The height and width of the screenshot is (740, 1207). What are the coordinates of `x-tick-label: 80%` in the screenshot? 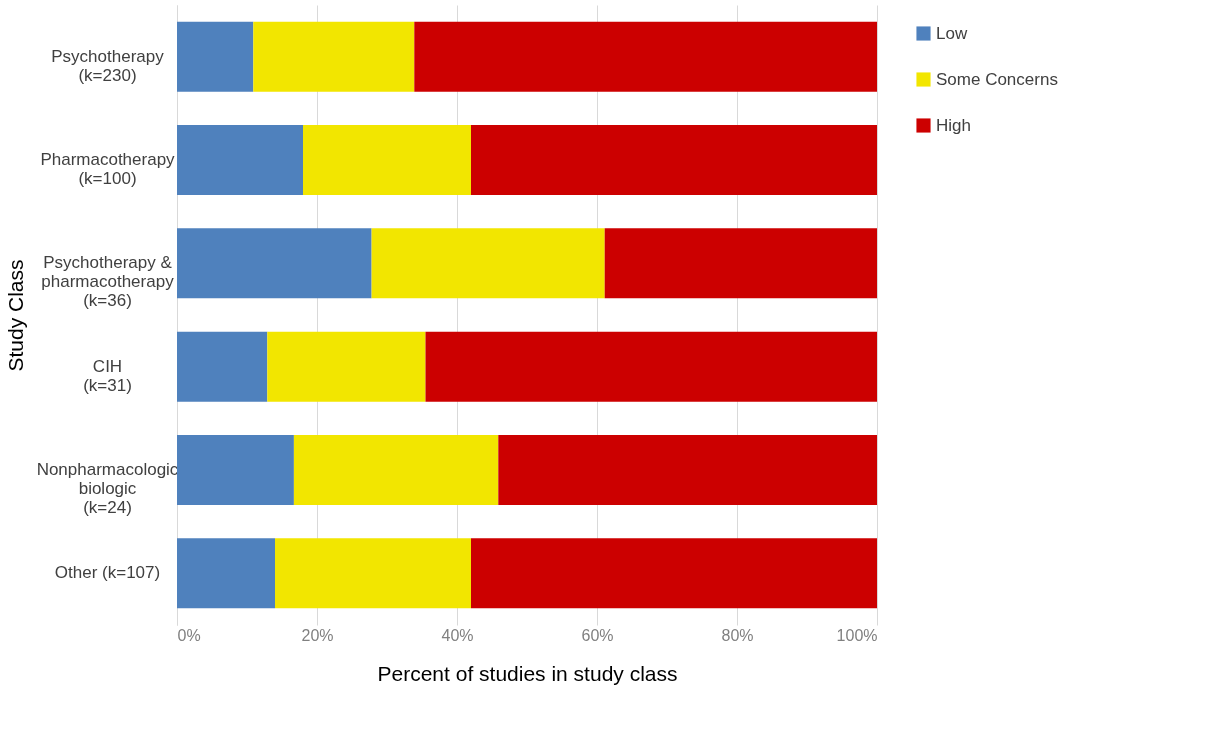 It's located at (737, 635).